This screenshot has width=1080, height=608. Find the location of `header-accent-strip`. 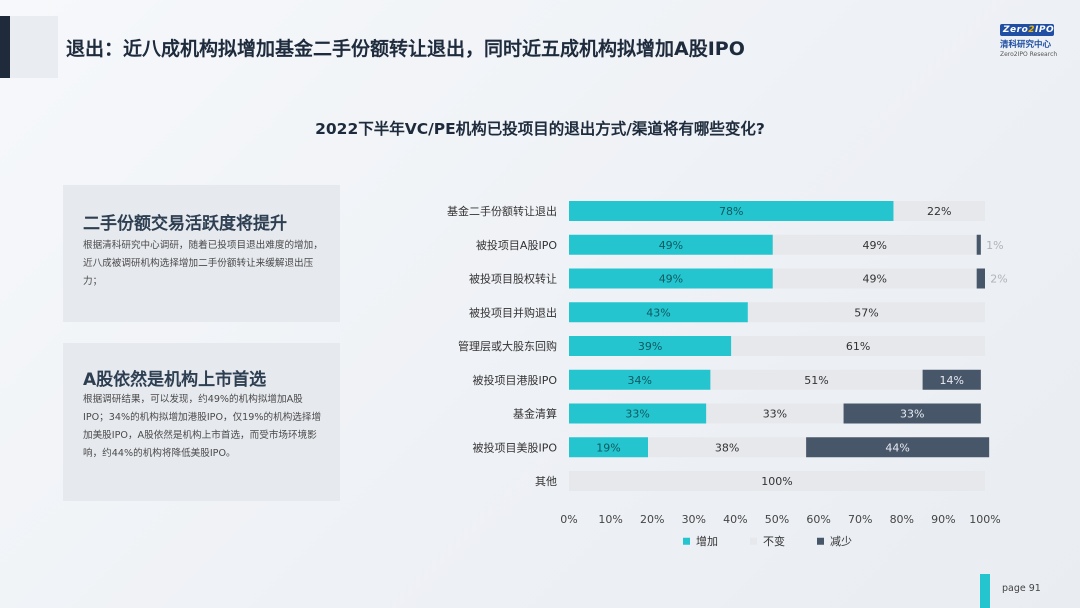

header-accent-strip is located at coordinates (5, 47).